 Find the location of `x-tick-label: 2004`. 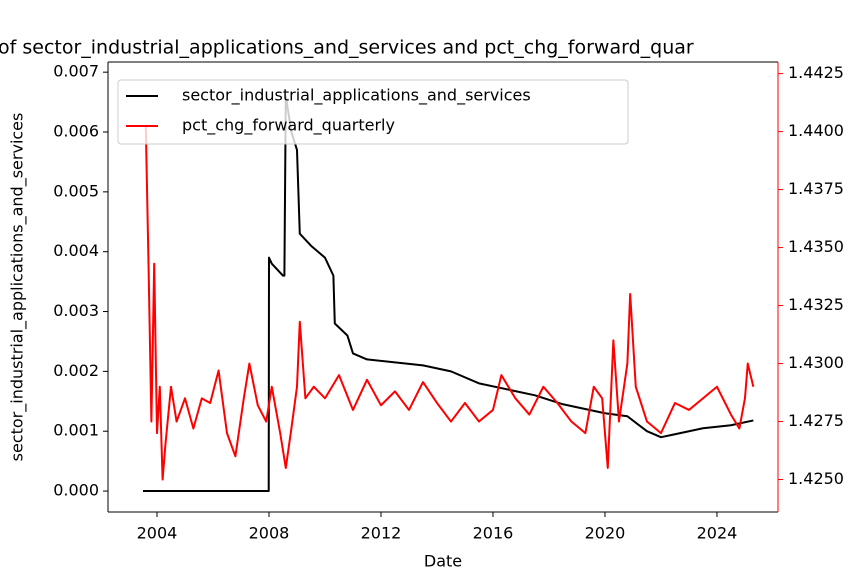

x-tick-label: 2004 is located at coordinates (157, 533).